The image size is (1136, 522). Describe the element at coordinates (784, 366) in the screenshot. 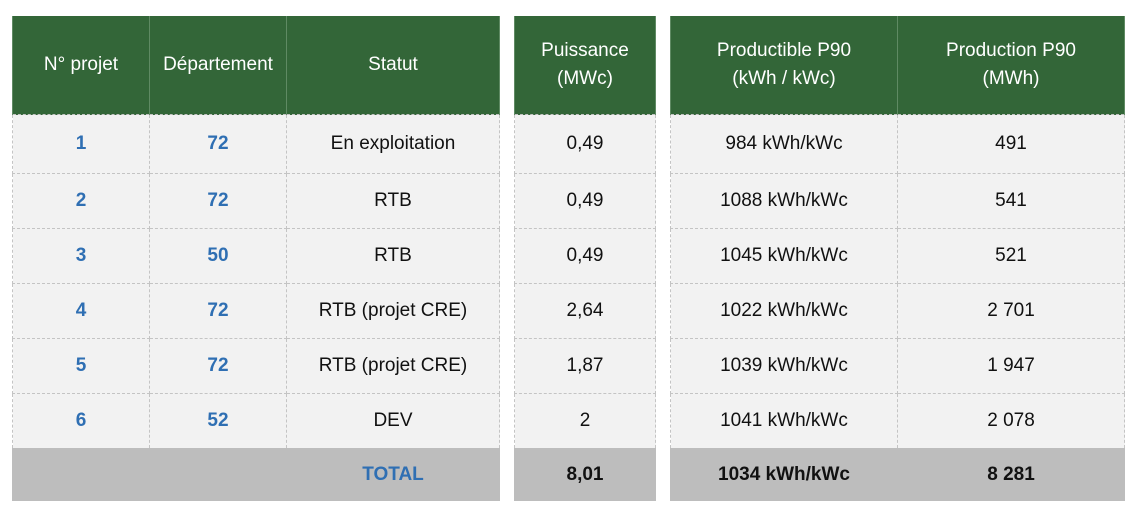

I see `cell-productible: 1039 kWh/kWc` at that location.